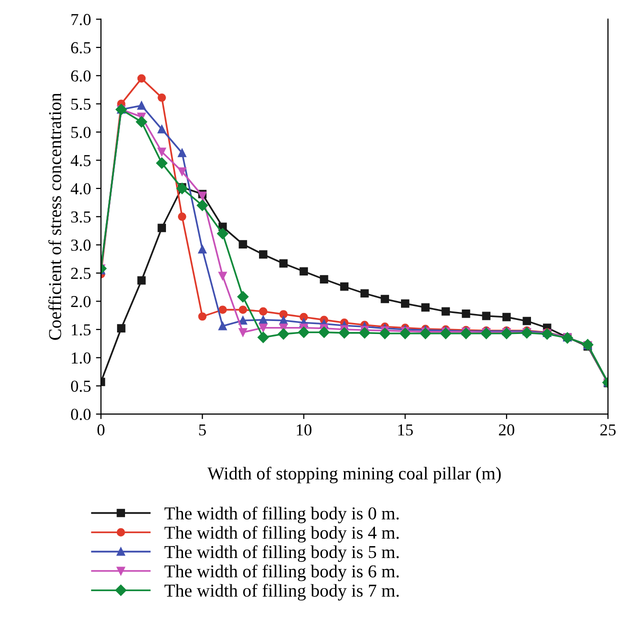 The height and width of the screenshot is (641, 631). Describe the element at coordinates (81, 20) in the screenshot. I see `y-tick-label: 7.0` at that location.